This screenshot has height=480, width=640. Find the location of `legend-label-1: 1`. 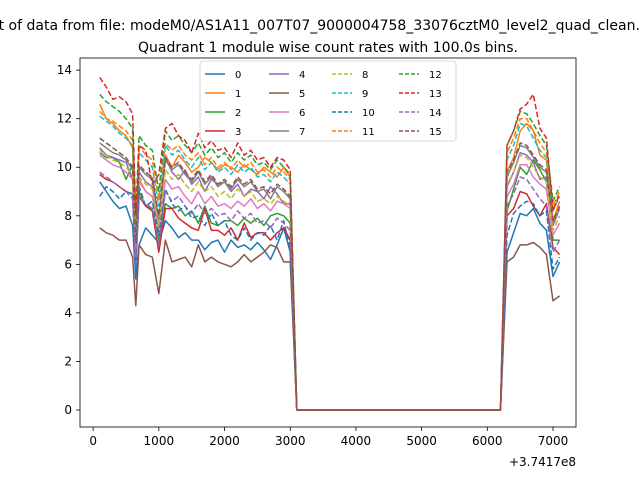

legend-label-1: 1 is located at coordinates (238, 94).